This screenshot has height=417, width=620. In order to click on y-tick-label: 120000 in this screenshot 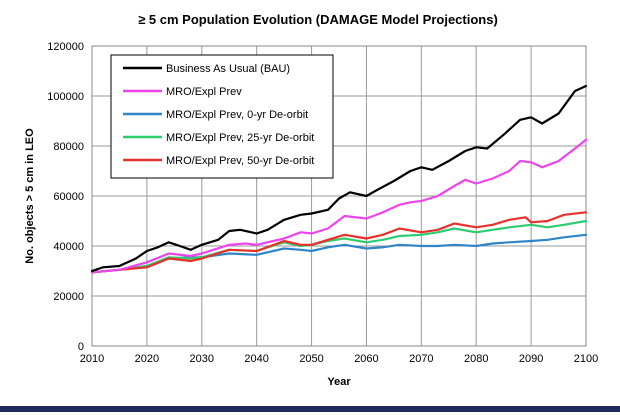, I will do `click(65, 47)`.